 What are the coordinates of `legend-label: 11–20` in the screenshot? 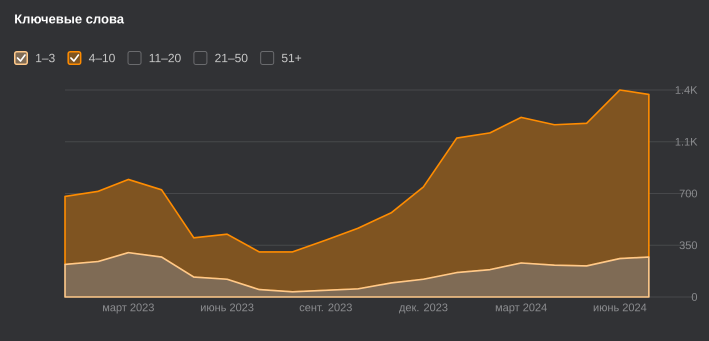 It's located at (165, 58).